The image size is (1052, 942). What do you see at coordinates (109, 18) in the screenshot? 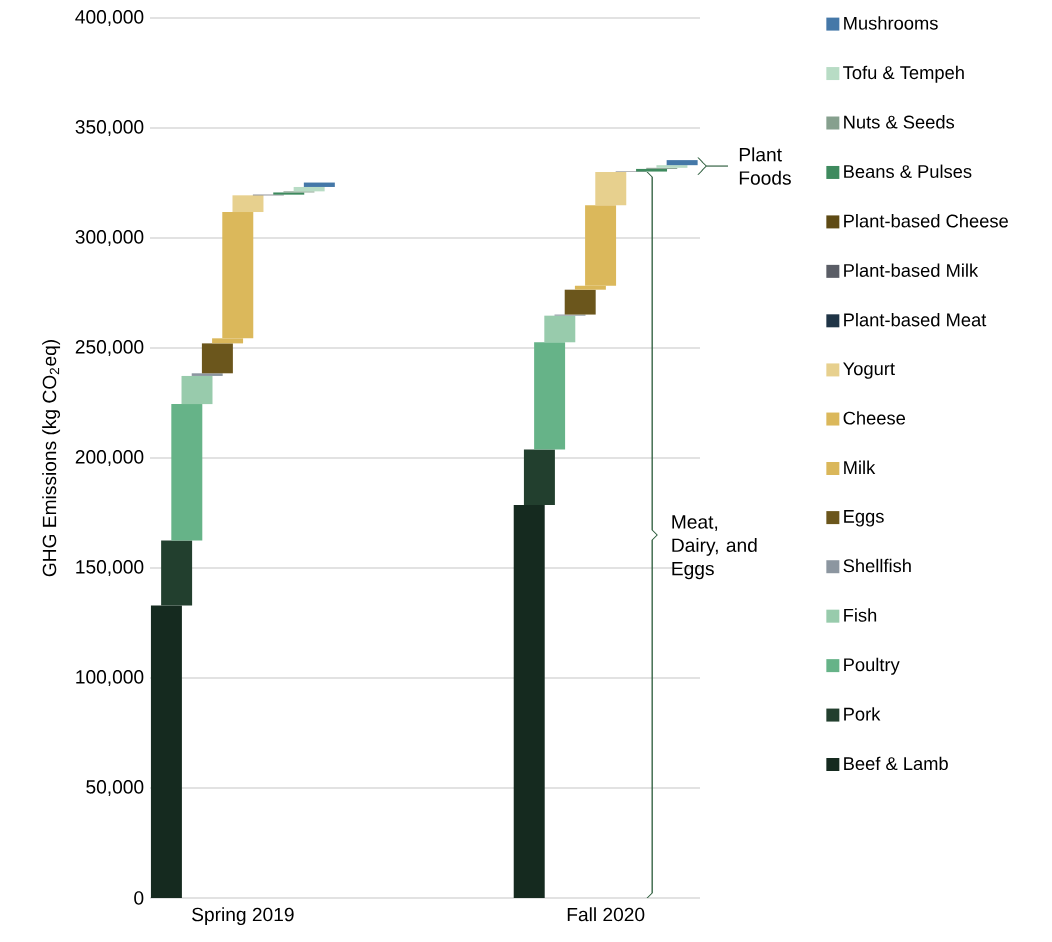
I see `y-tick-label: 400,000` at bounding box center [109, 18].